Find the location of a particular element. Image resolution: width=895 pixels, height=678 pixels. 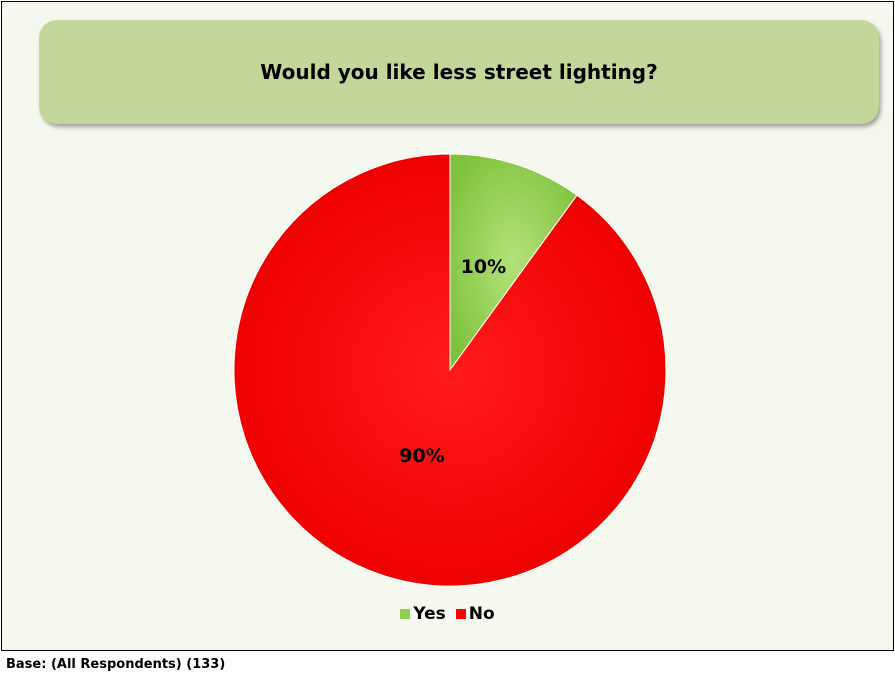

pie-slice-yes is located at coordinates (513, 262).